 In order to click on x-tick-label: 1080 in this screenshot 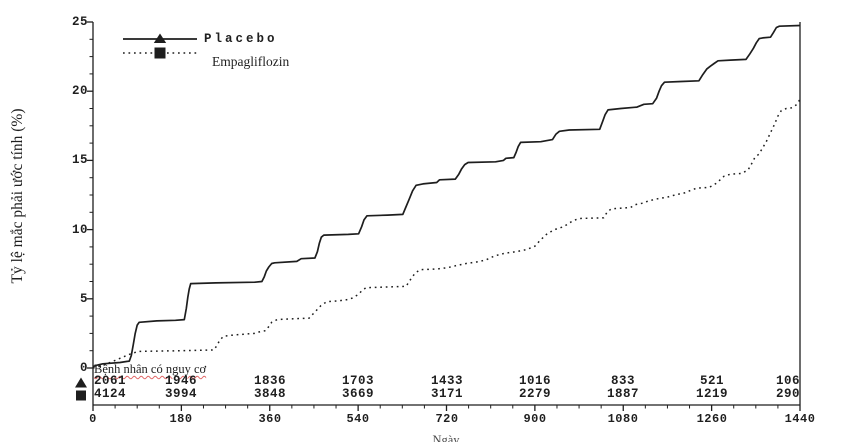, I will do `click(623, 419)`.